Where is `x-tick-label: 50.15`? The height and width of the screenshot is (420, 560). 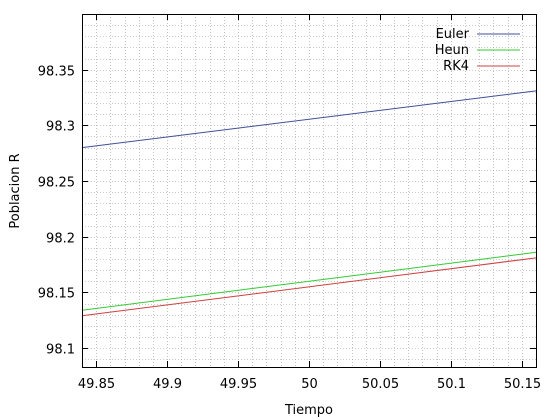
x-tick-label: 50.15 is located at coordinates (522, 384).